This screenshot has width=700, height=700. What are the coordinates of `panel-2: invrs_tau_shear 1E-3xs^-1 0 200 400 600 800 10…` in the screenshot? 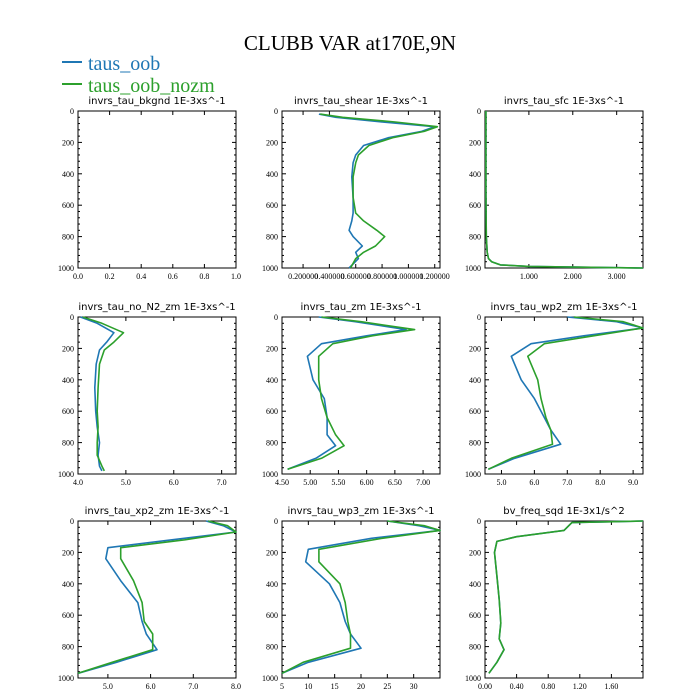 It's located at (356, 188).